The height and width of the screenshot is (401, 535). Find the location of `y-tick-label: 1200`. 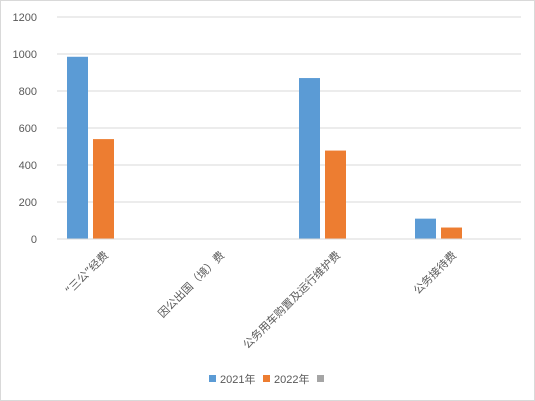

y-tick-label: 1200 is located at coordinates (25, 18).